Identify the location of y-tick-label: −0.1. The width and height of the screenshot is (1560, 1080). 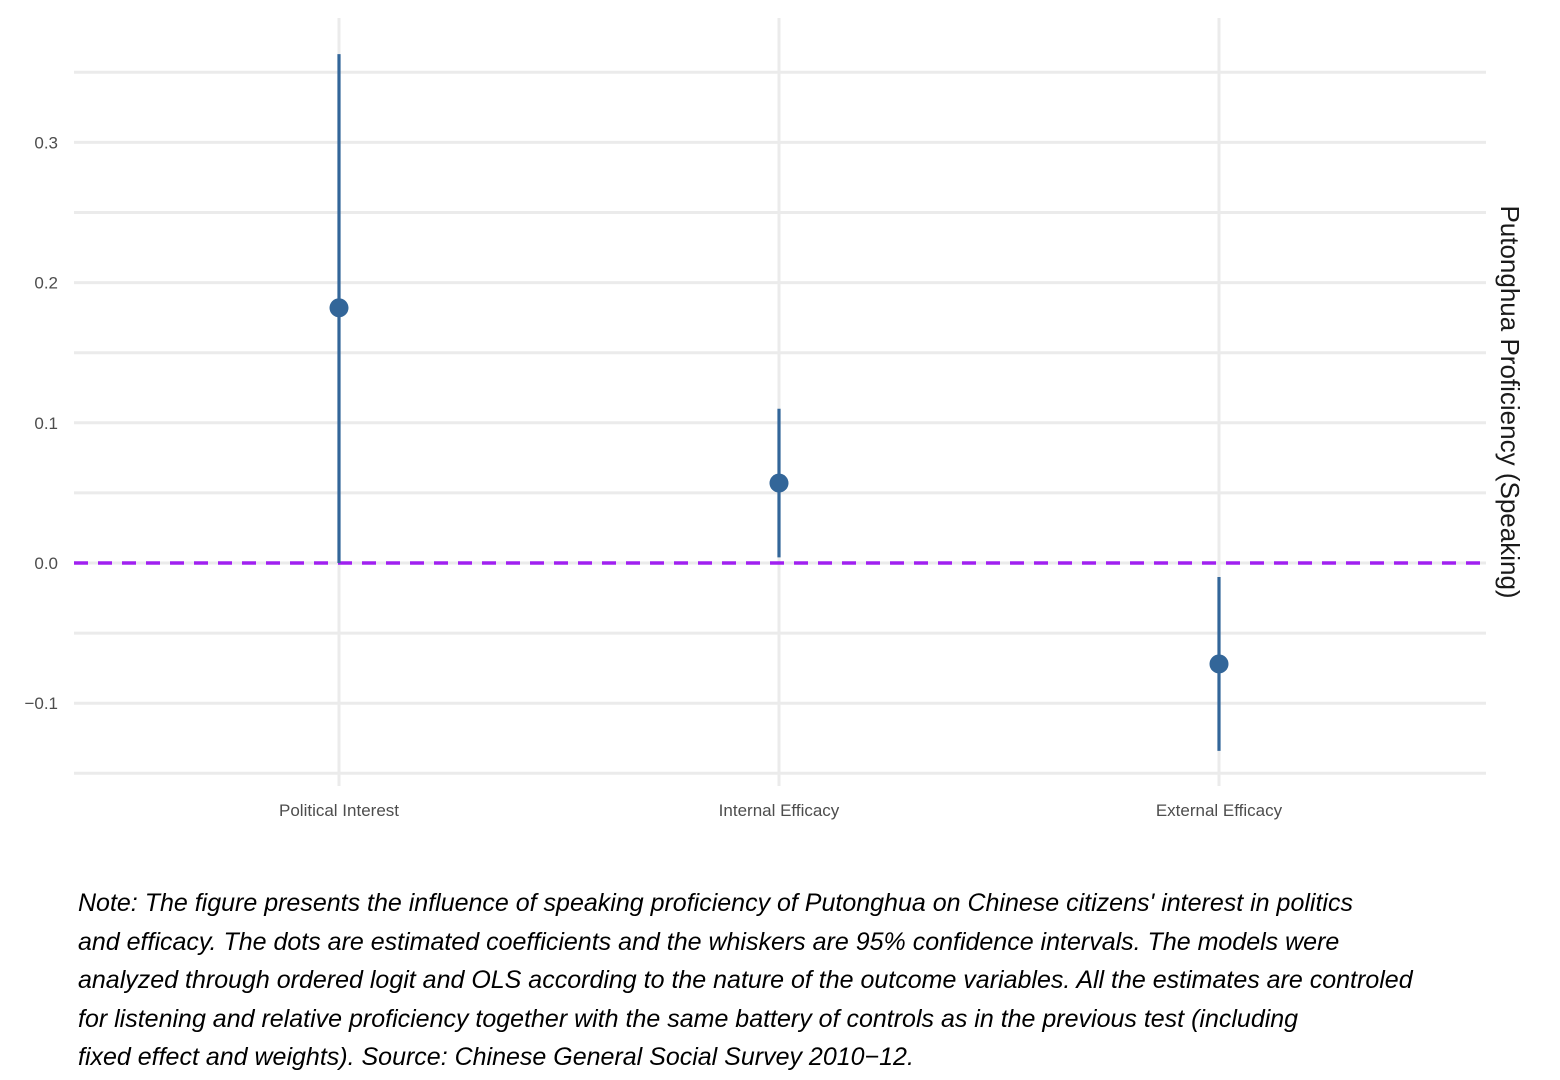
(41, 703).